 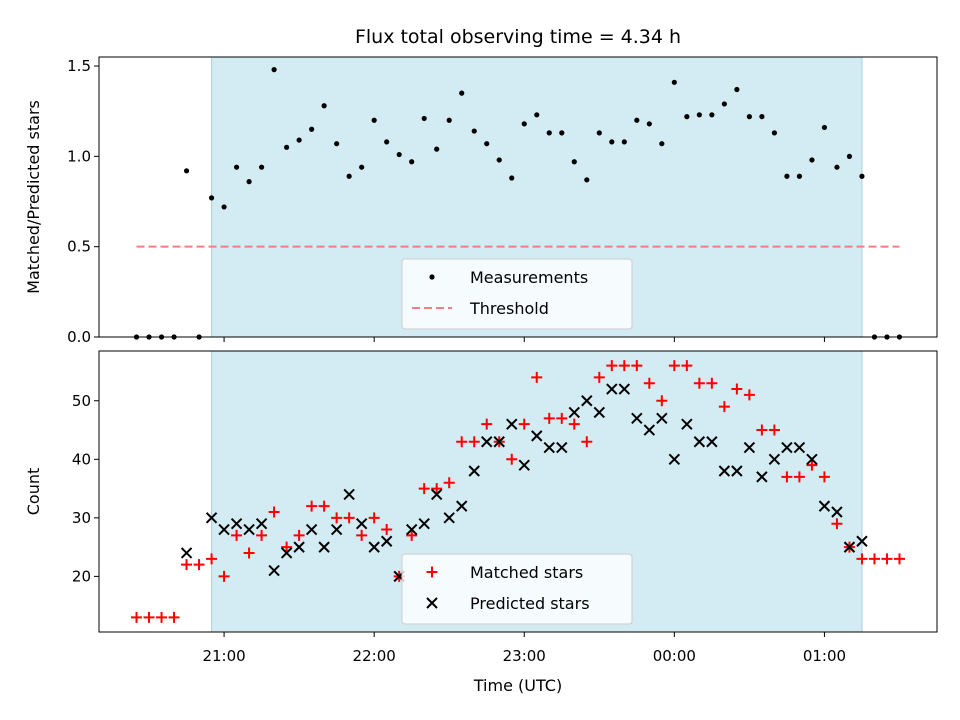 I want to click on y-tick-label: 1.0, so click(x=79, y=156).